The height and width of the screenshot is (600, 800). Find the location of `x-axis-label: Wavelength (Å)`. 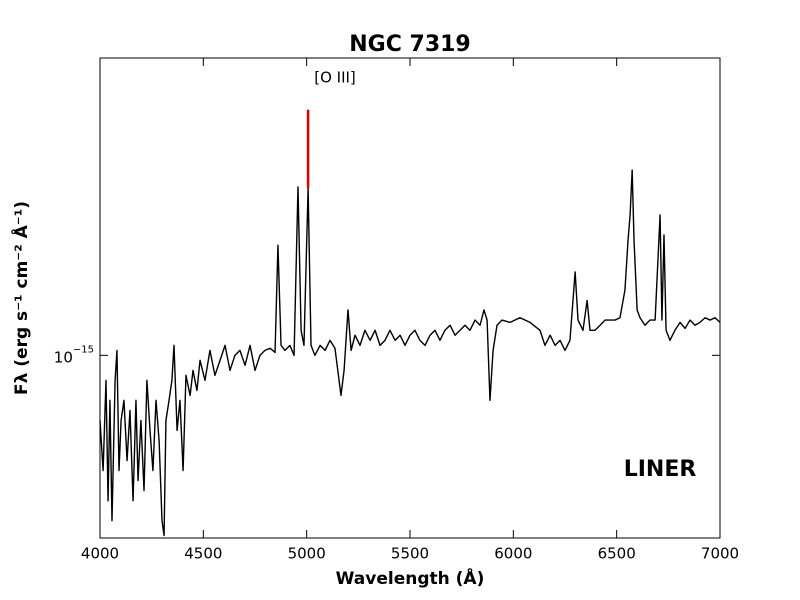

x-axis-label: Wavelength (Å) is located at coordinates (410, 577).